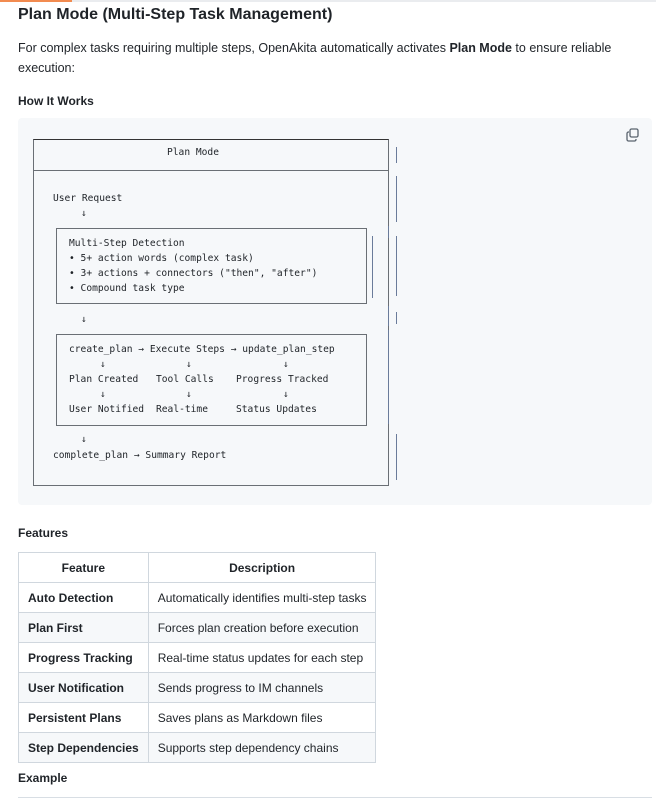  I want to click on step-output: Status Updates, so click(276, 409).